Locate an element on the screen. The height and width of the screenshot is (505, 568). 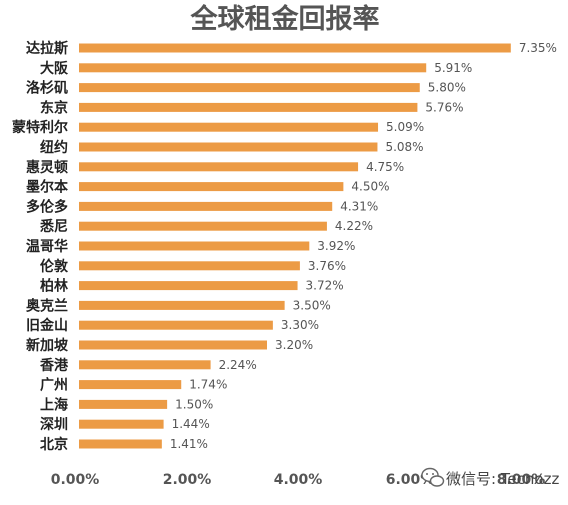
x-tick-label: 2.00% is located at coordinates (187, 480).